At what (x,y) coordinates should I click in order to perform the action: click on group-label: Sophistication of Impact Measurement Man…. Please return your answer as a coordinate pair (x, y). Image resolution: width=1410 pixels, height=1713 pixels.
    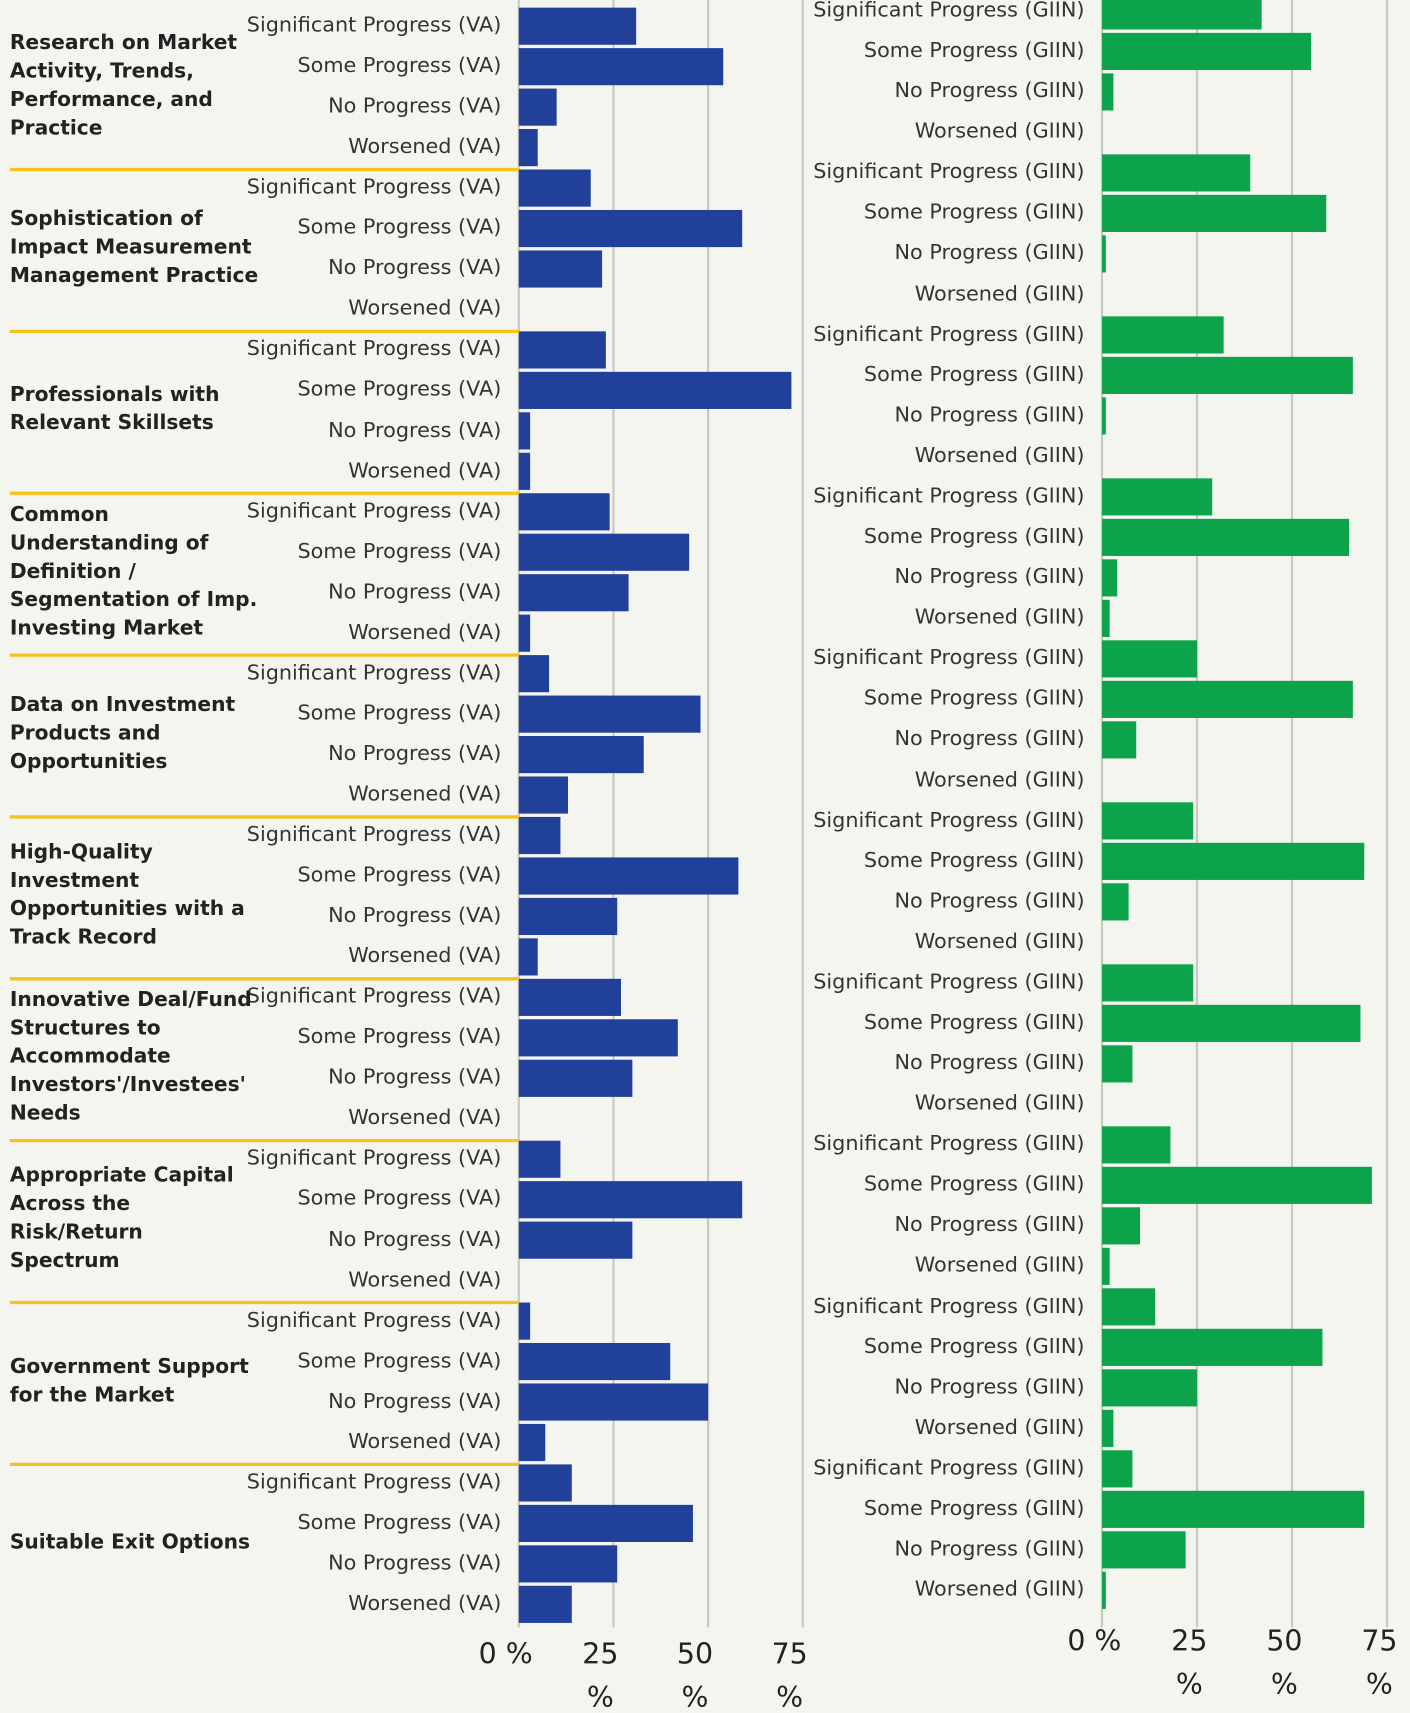
    Looking at the image, I should click on (134, 247).